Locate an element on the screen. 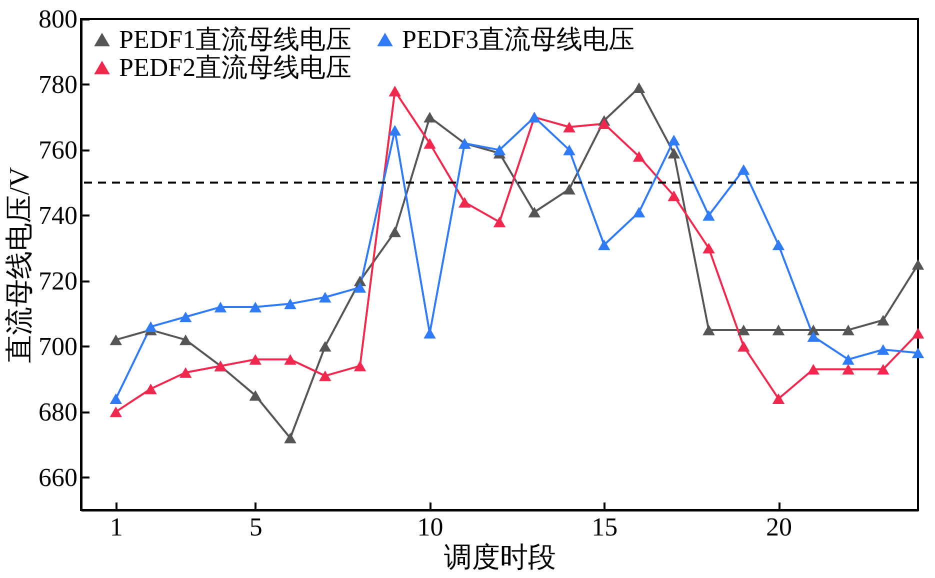  x-tick-label: 20 is located at coordinates (779, 527).